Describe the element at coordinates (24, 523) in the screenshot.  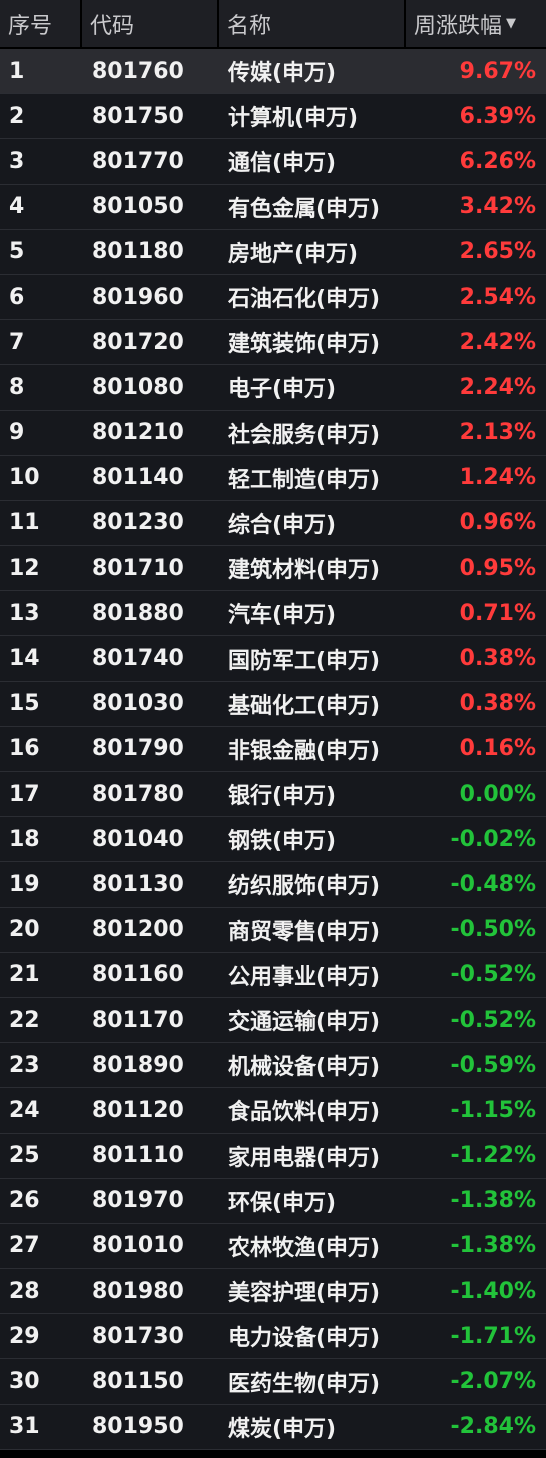
I see `row-rank: 11` at that location.